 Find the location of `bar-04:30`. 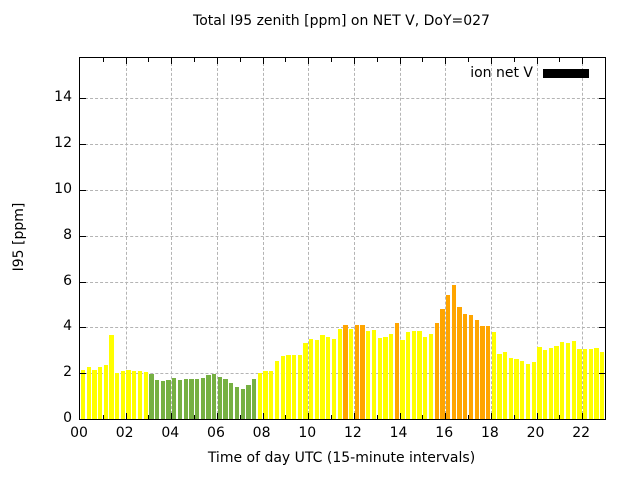

bar-04:30 is located at coordinates (185, 398).